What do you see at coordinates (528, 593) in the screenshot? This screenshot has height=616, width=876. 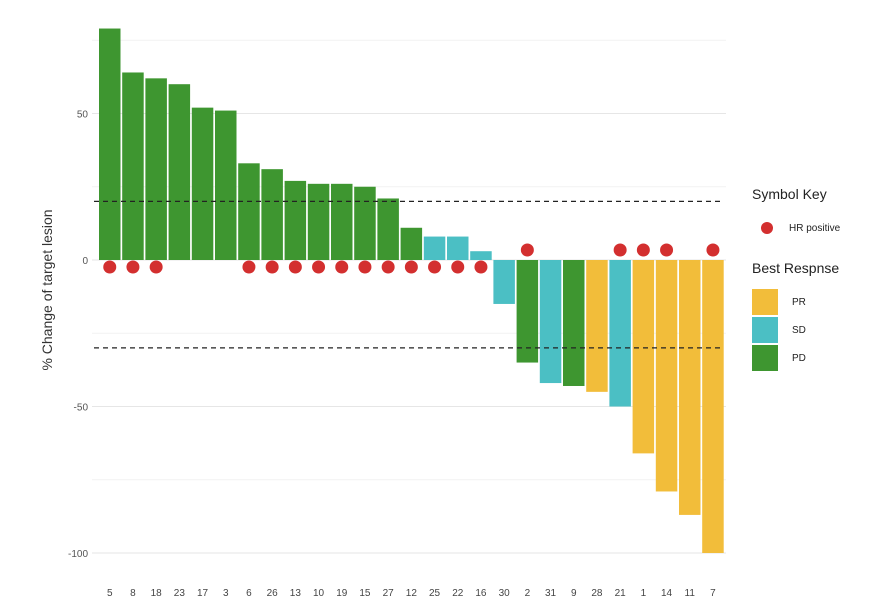 I see `x-tick-label: 2` at bounding box center [528, 593].